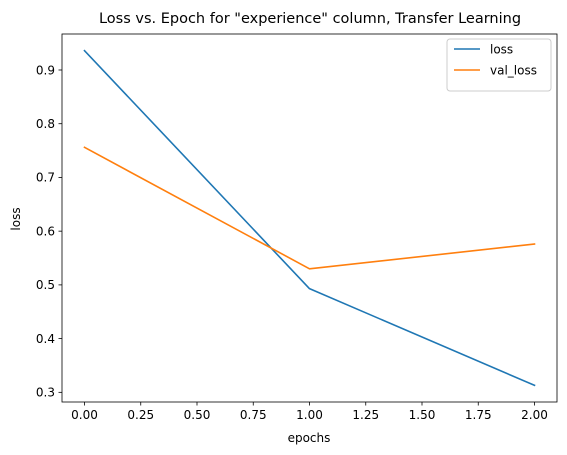 The width and height of the screenshot is (567, 455). What do you see at coordinates (45, 339) in the screenshot?
I see `y-tick-label: 0.4` at bounding box center [45, 339].